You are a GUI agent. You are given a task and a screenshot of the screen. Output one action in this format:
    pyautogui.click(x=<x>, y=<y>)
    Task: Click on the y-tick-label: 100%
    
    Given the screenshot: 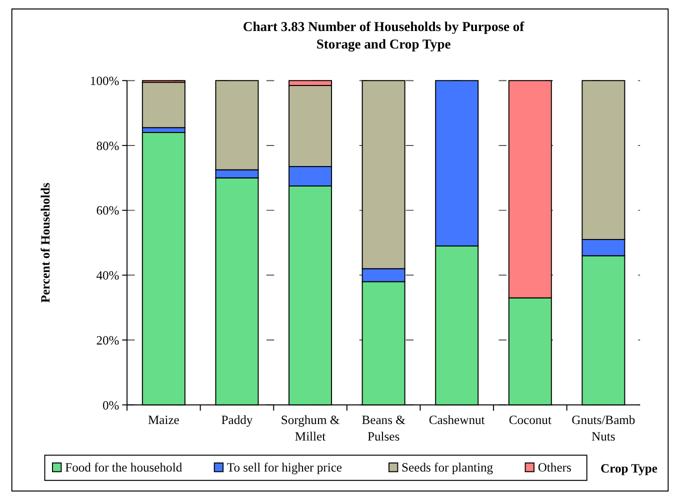 What is the action you would take?
    pyautogui.click(x=105, y=81)
    